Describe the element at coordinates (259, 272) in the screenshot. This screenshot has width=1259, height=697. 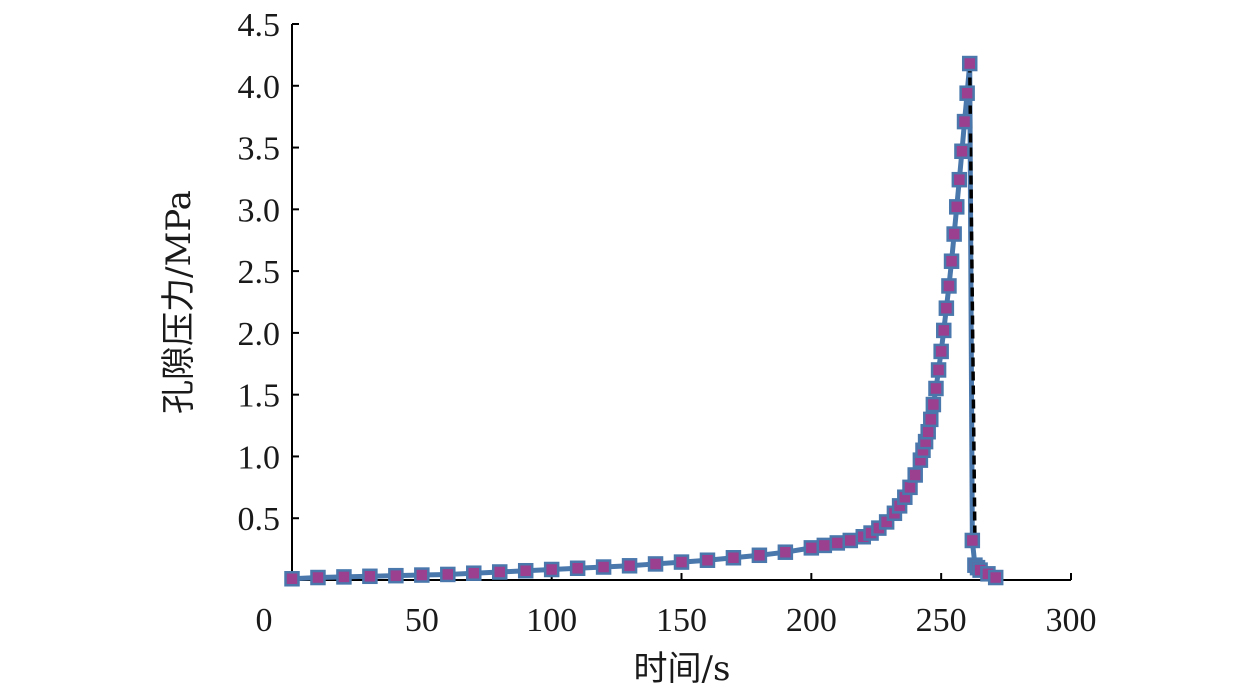
I see `y-tick-label: 2.5` at that location.